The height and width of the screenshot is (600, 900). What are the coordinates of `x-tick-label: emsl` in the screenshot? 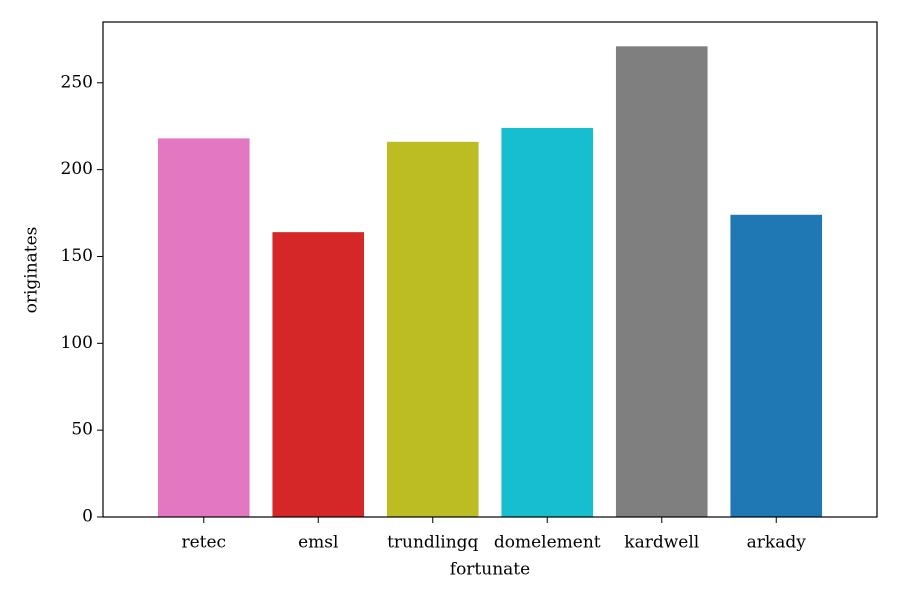 It's located at (318, 543).